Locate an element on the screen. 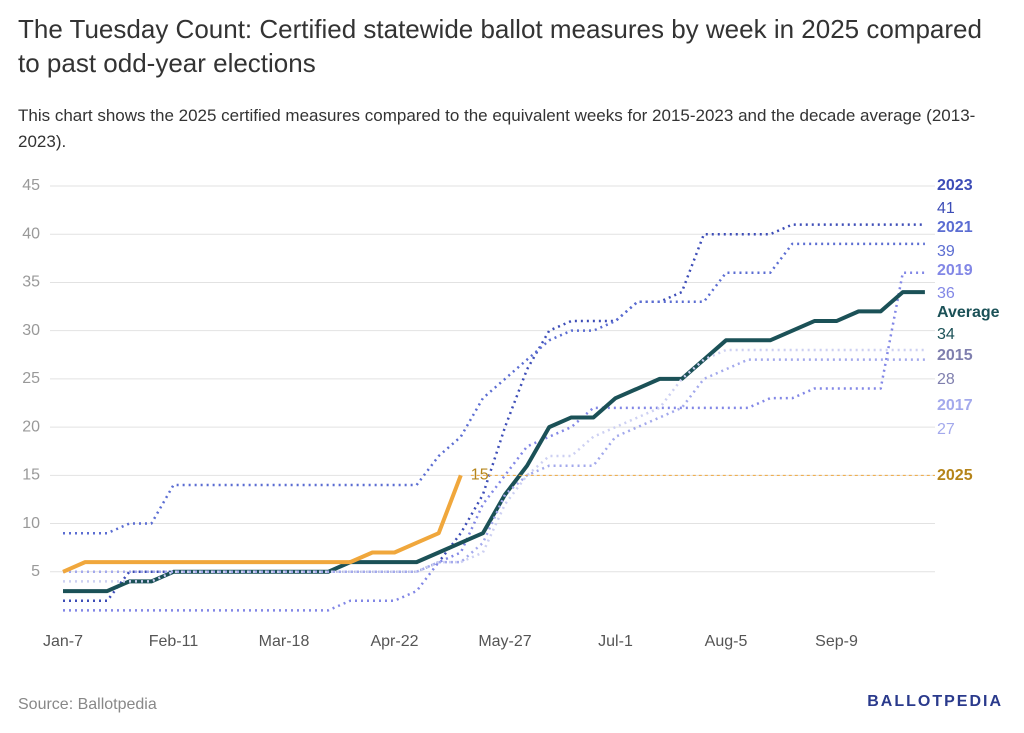 The height and width of the screenshot is (733, 1024). logo: BALLOTPEDIA is located at coordinates (935, 701).